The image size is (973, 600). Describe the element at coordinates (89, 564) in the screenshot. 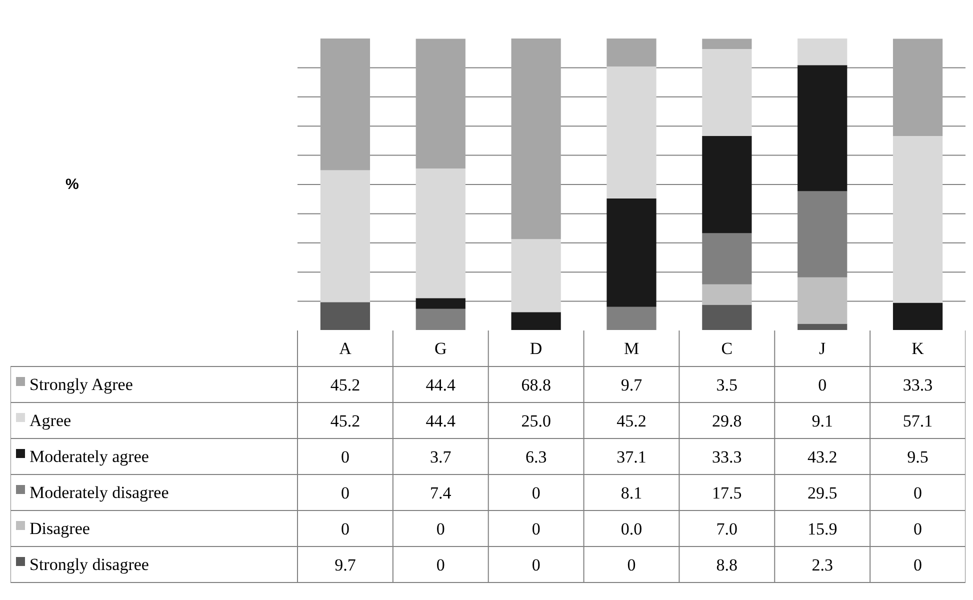

I see `legend-label: Strongly disagree` at that location.